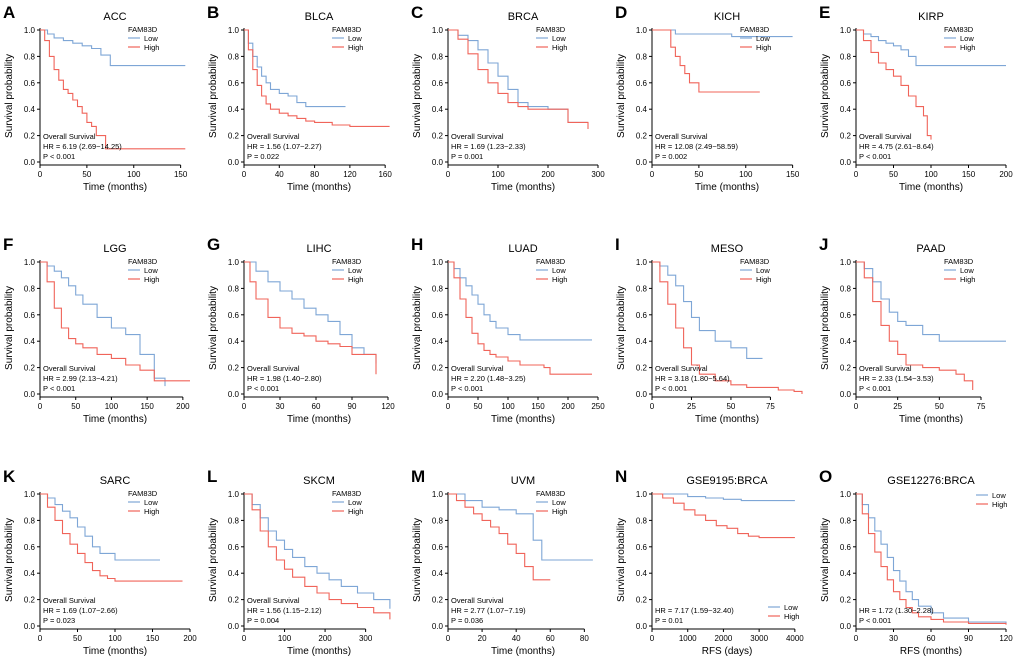 This screenshot has width=1017, height=663. Describe the element at coordinates (115, 481) in the screenshot. I see `panel-title: SARC` at that location.